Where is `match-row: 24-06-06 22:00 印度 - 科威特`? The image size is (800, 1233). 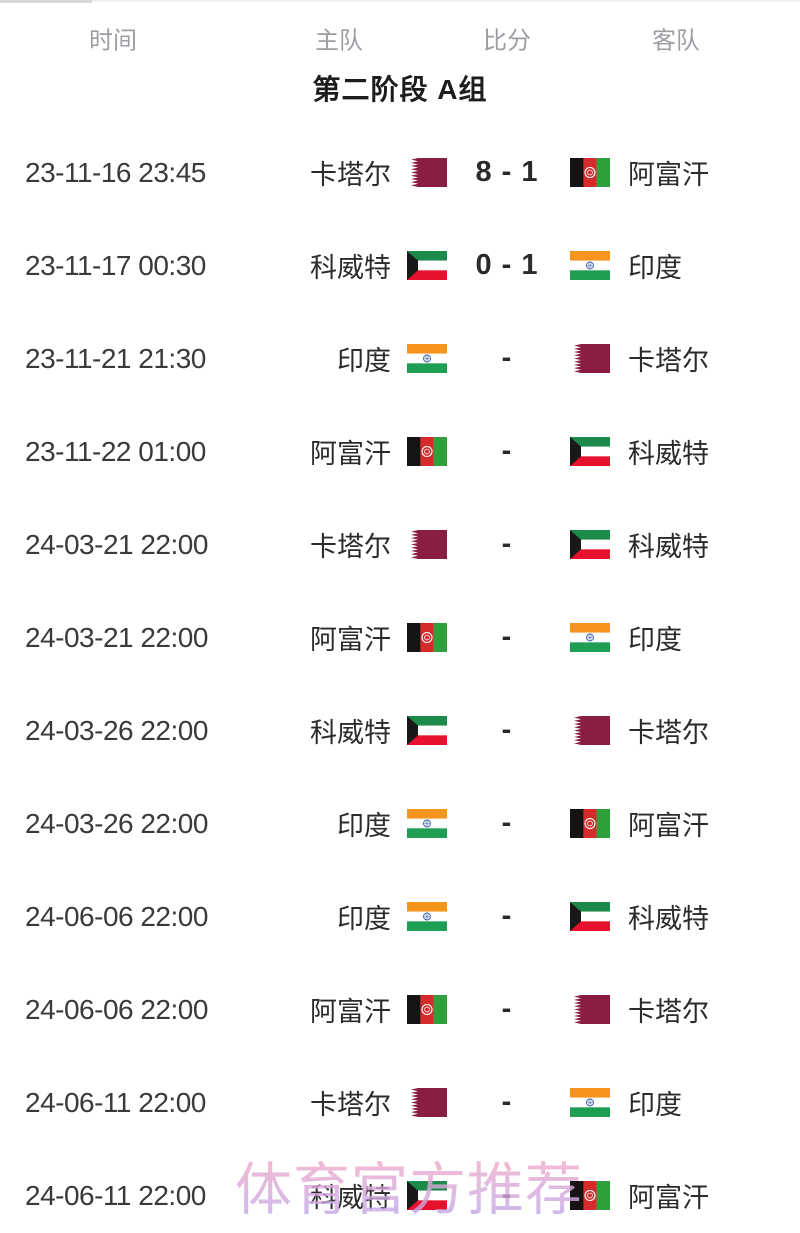
match-row: 24-06-06 22:00 印度 - 科威特 is located at coordinates (400, 916).